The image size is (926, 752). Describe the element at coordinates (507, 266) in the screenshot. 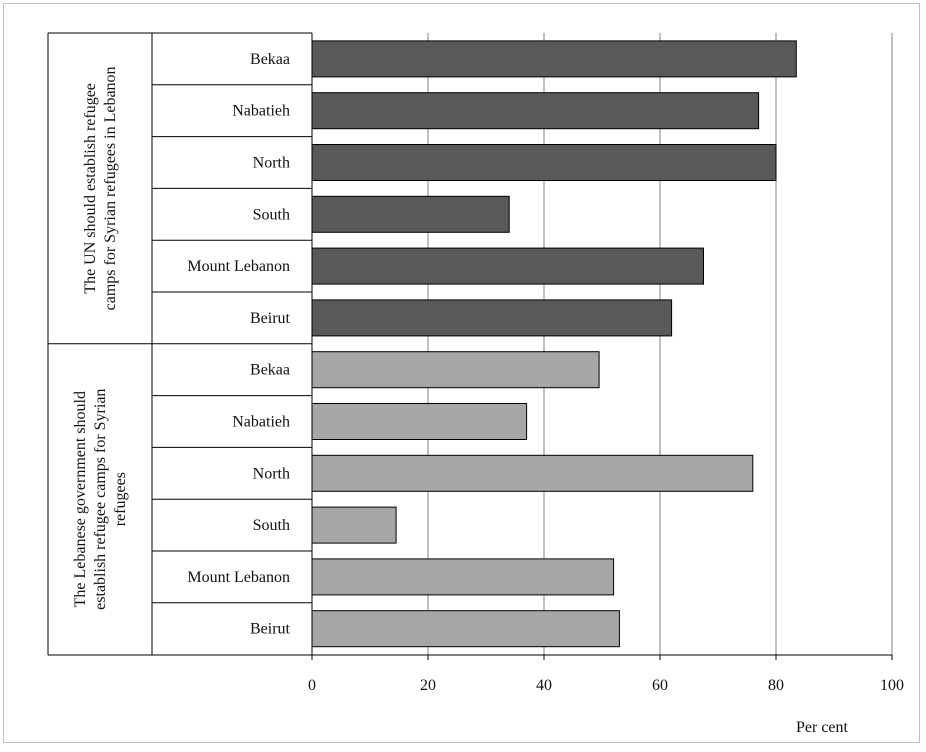

I see `bar-0-mount-lebanon` at that location.